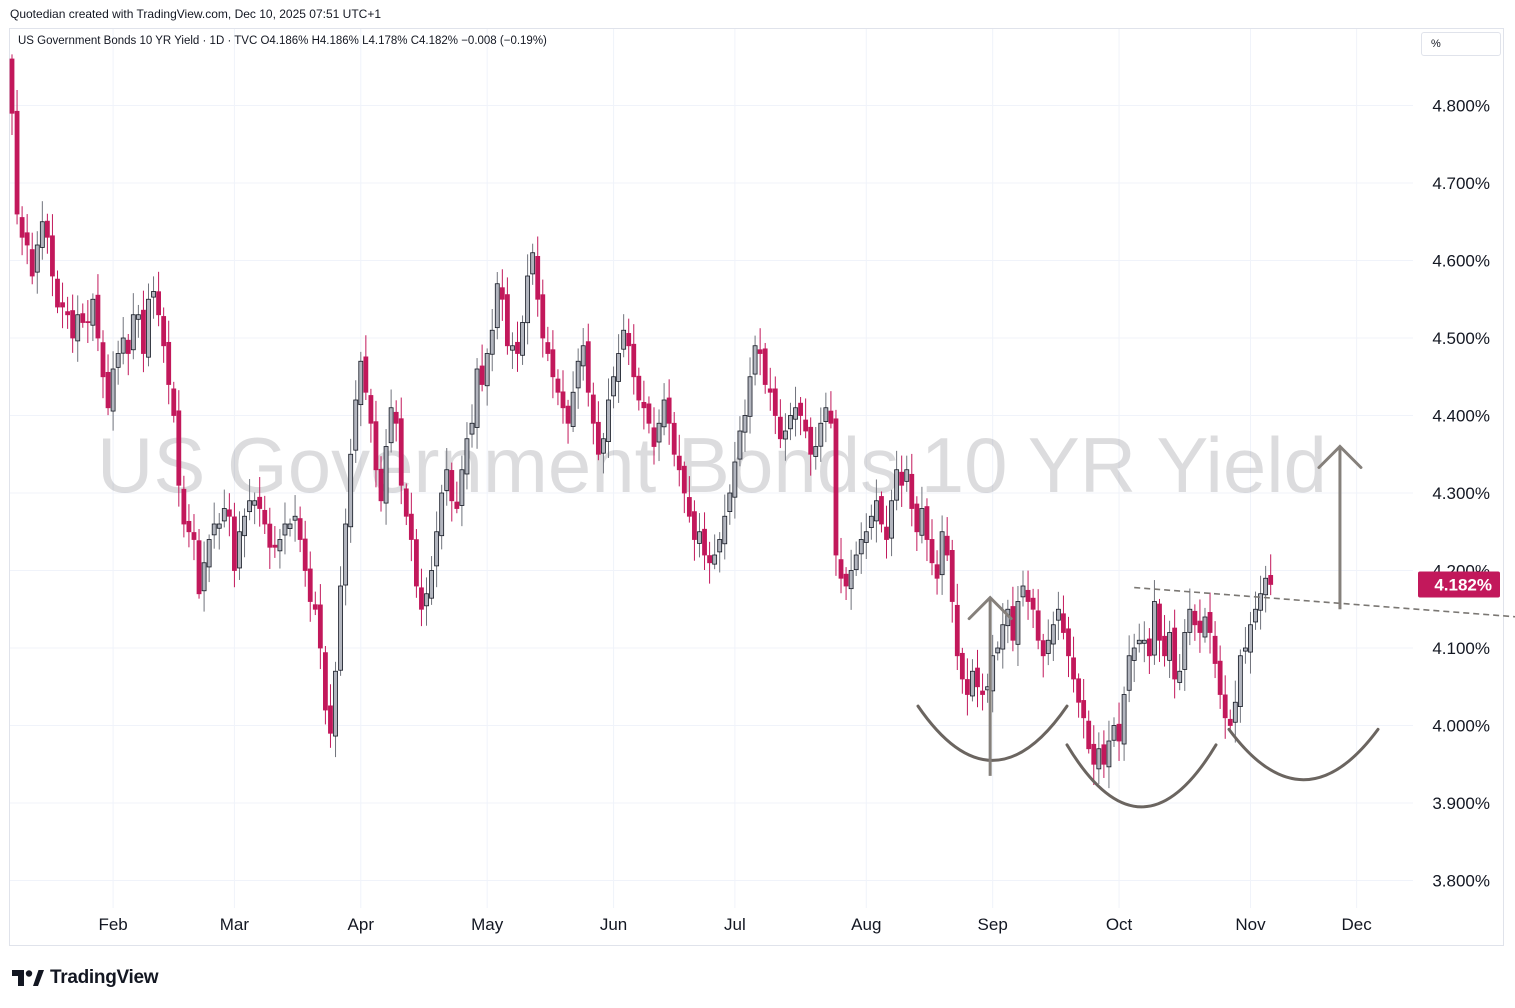 The image size is (1515, 1008). Describe the element at coordinates (235, 924) in the screenshot. I see `x-tick-label: Mar` at that location.